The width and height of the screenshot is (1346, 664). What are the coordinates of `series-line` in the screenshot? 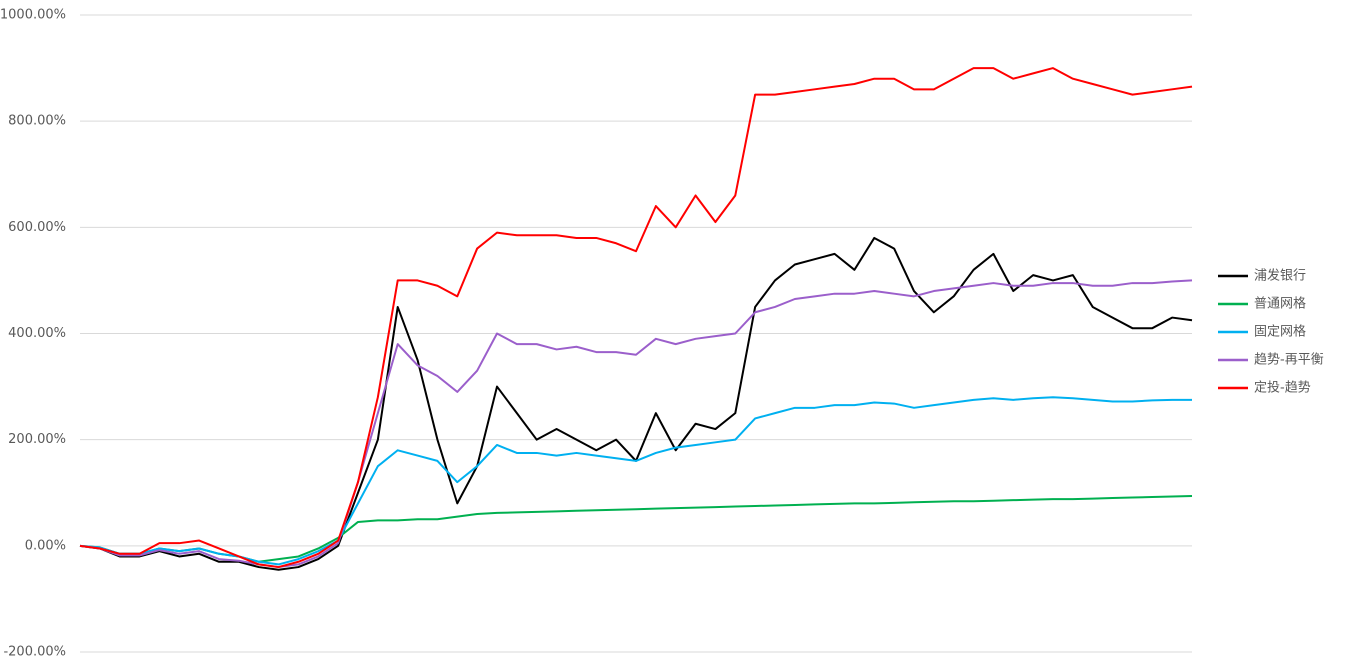 It's located at (636, 528).